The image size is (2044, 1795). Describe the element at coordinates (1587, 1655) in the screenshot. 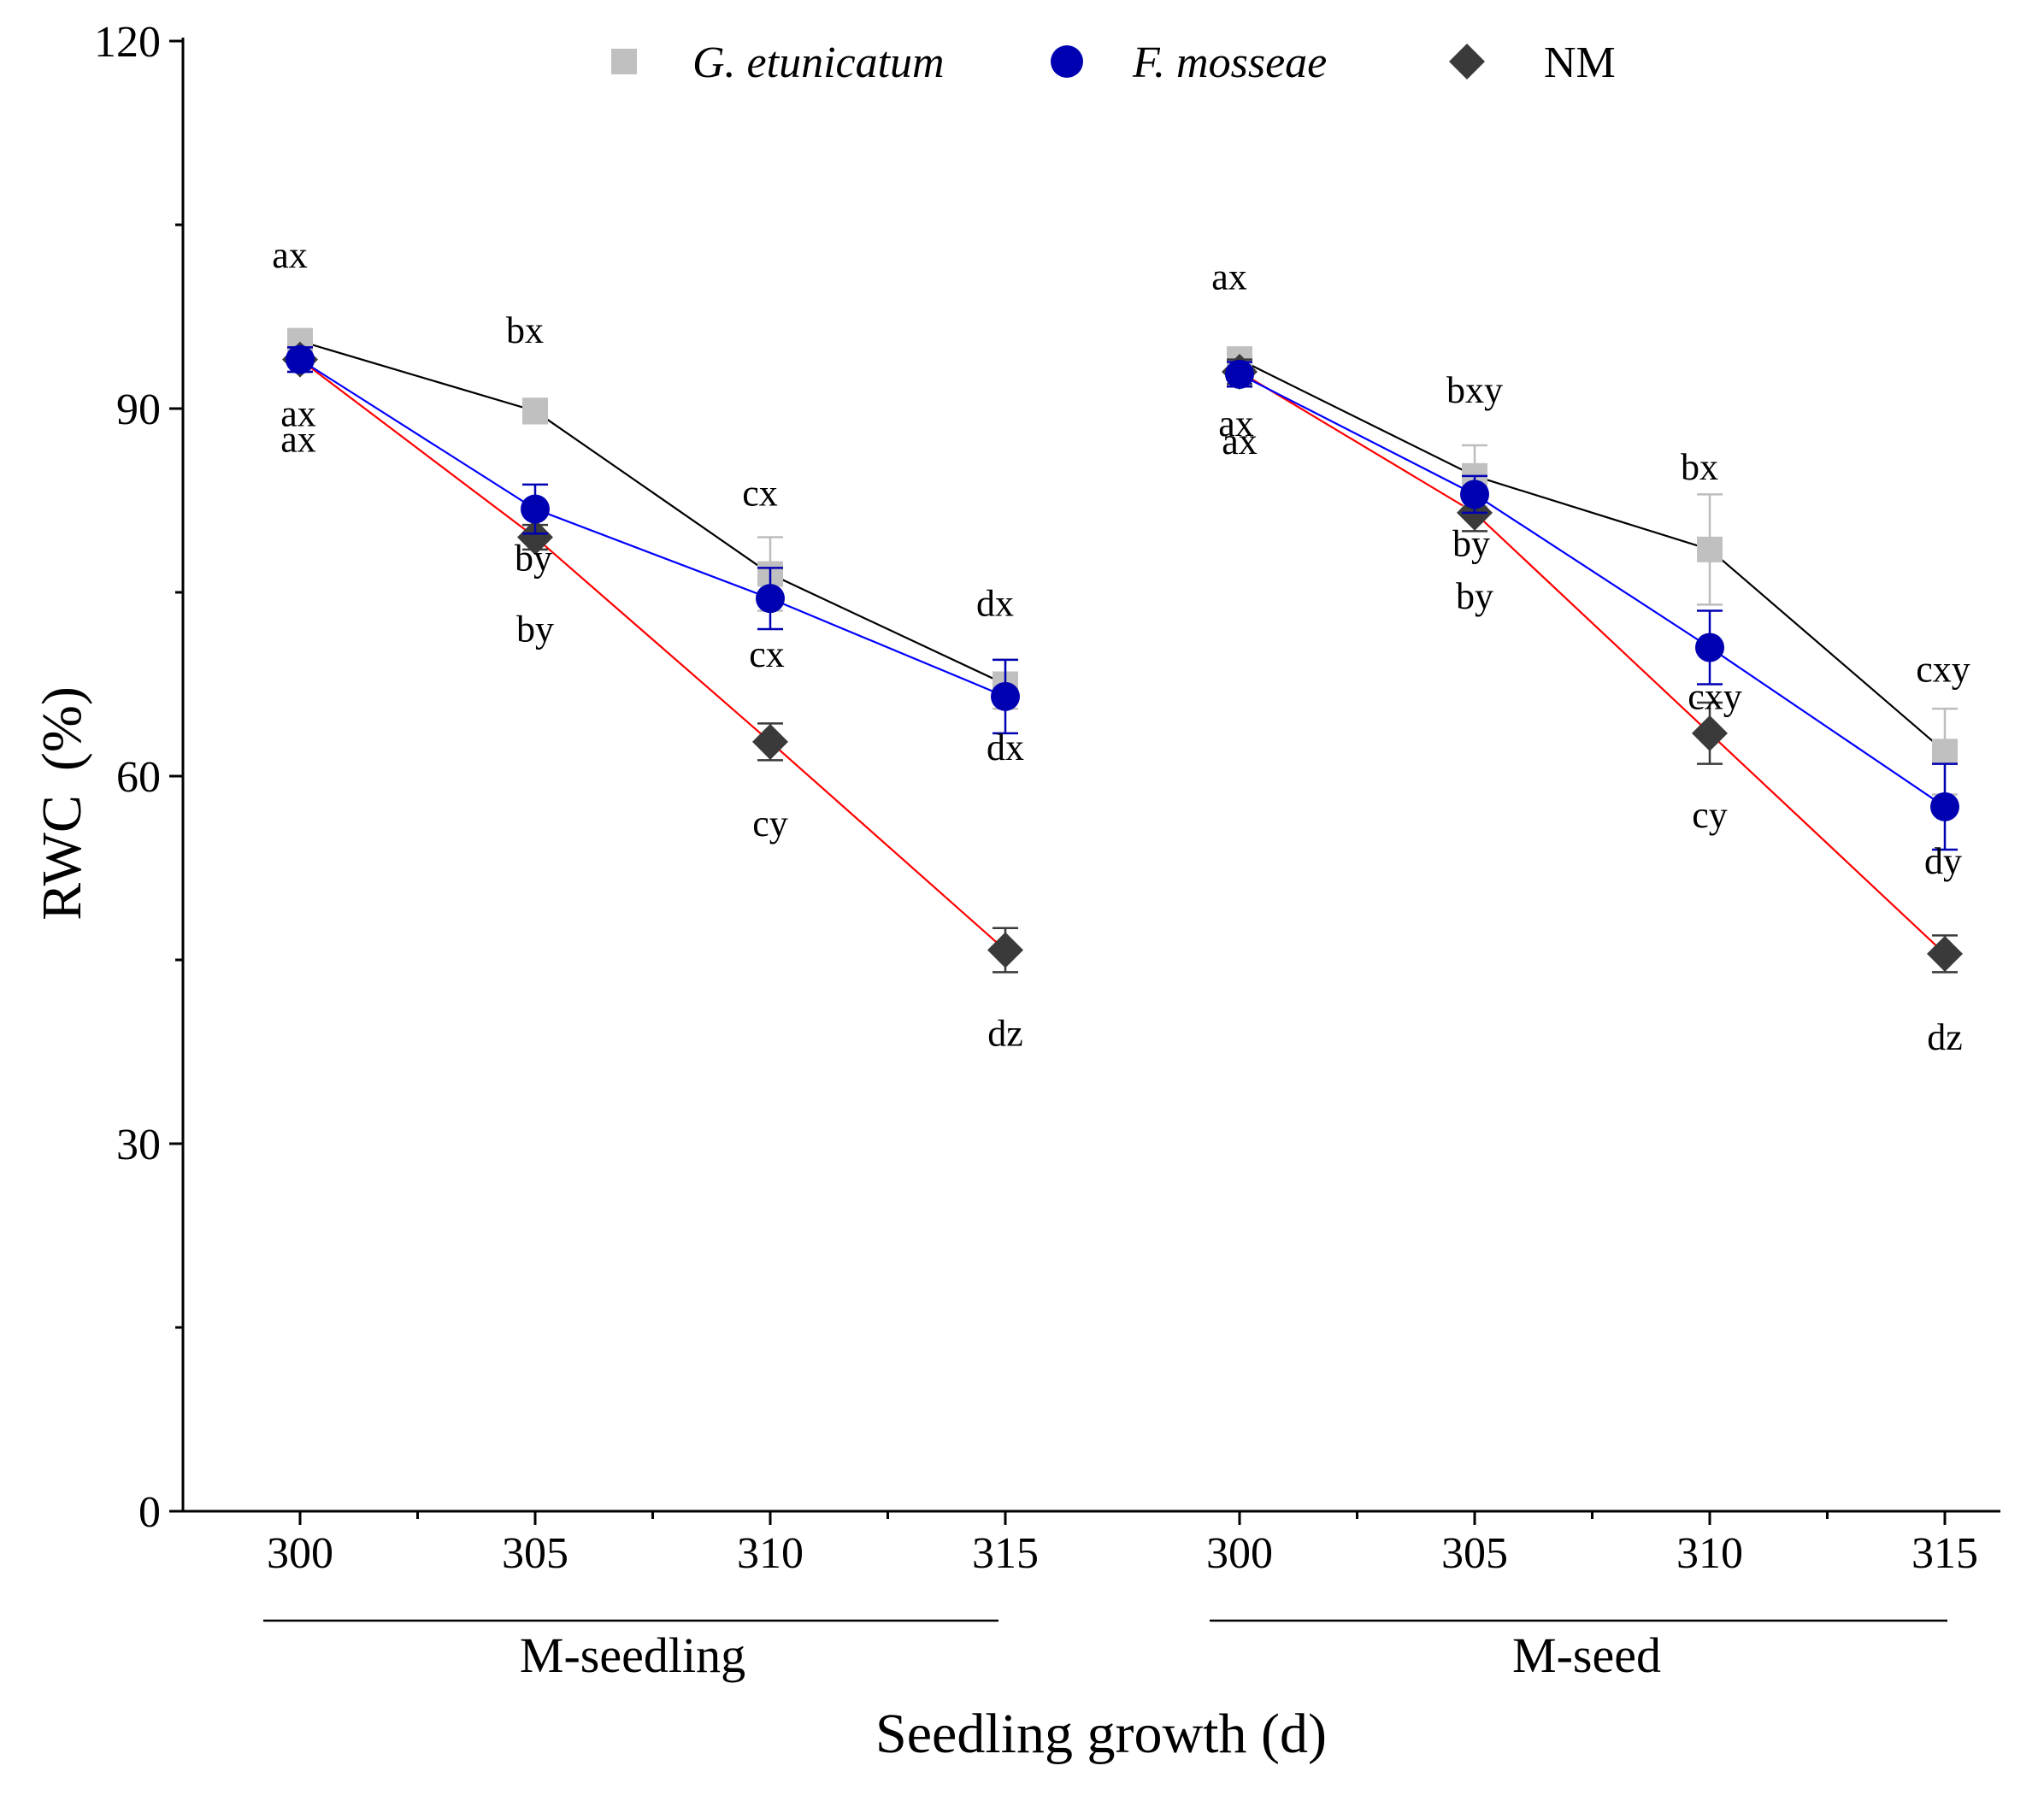

I see `group-label: M-seed` at that location.